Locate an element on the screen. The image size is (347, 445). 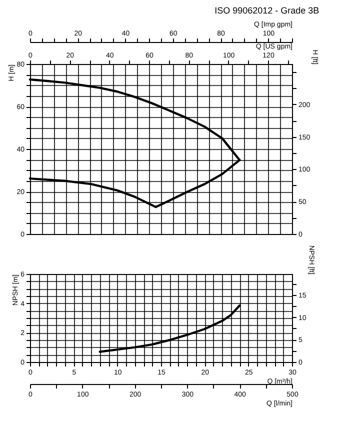
chart-title: ISO 99062012 - Grade 3B is located at coordinates (267, 11).